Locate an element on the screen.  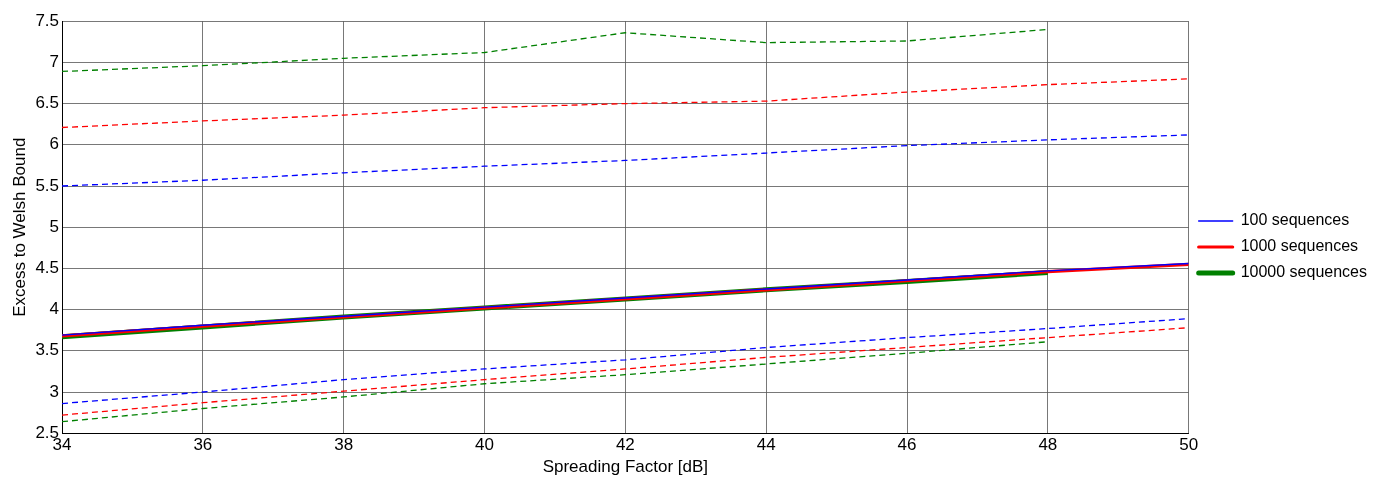
y-tick-label: 4 is located at coordinates (54, 309).